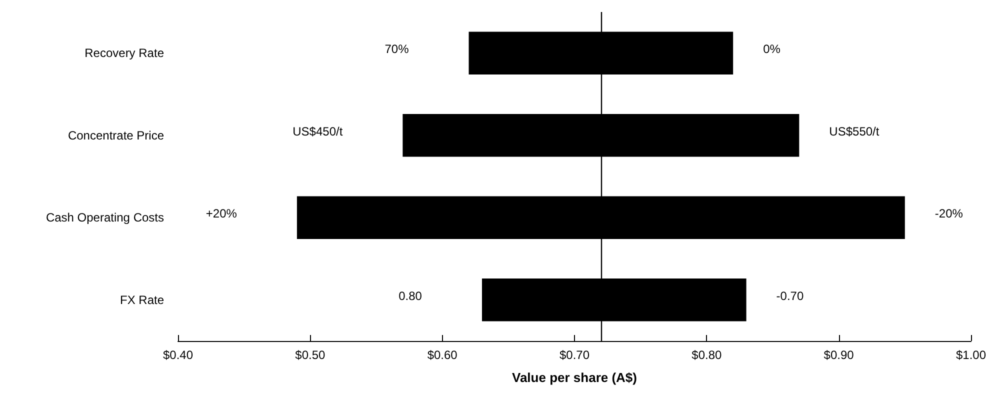 Image resolution: width=997 pixels, height=401 pixels. Describe the element at coordinates (949, 213) in the screenshot. I see `annotation: -20%` at that location.